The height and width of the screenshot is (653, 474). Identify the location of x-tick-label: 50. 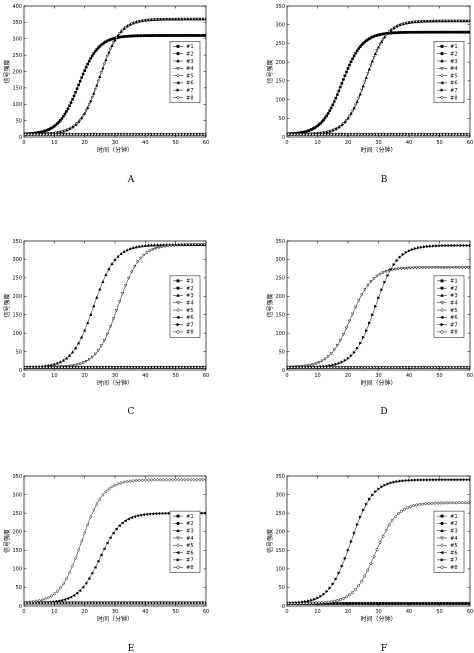
(175, 143).